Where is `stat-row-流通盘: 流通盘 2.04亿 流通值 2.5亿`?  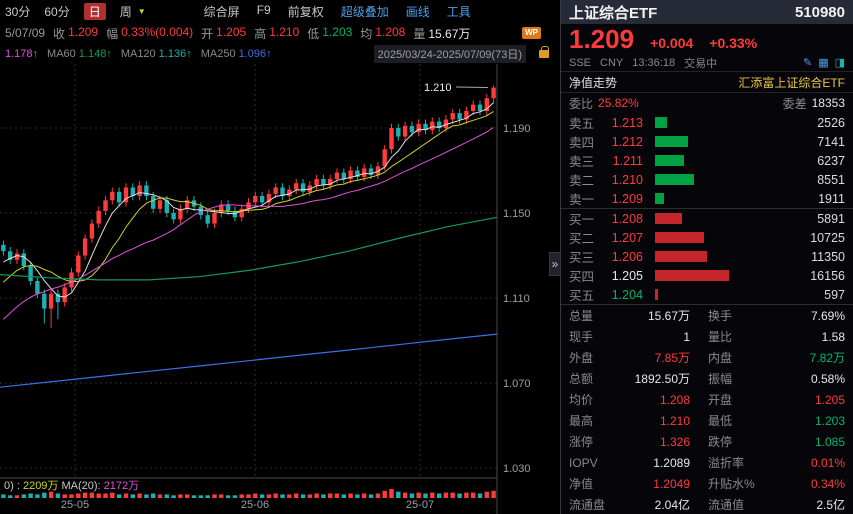
stat-row-流通盘: 流通盘 2.04亿 流通值 2.5亿 is located at coordinates (707, 505).